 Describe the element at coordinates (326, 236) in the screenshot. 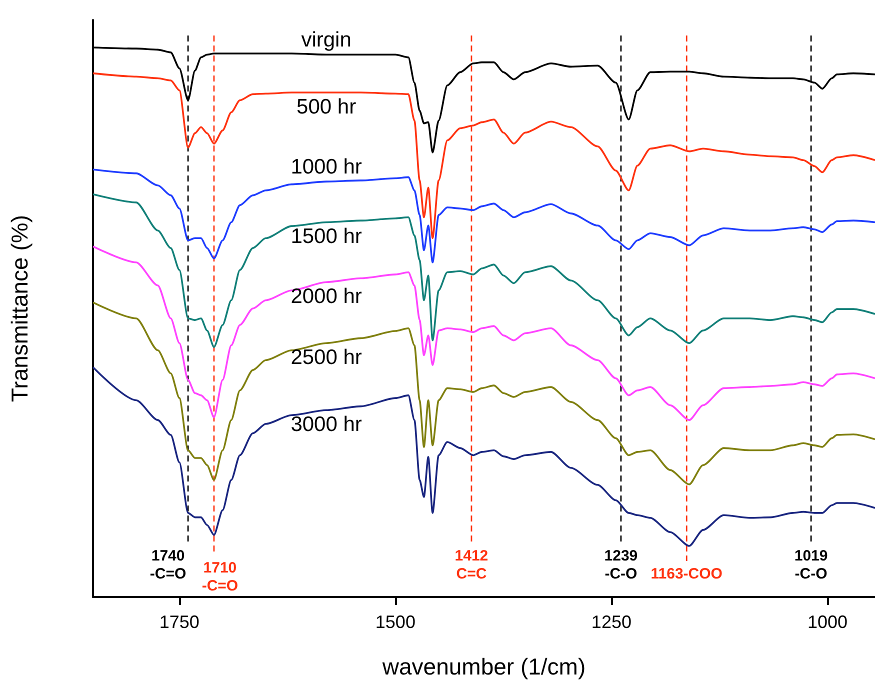

I see `series-label: 1500 hr` at that location.